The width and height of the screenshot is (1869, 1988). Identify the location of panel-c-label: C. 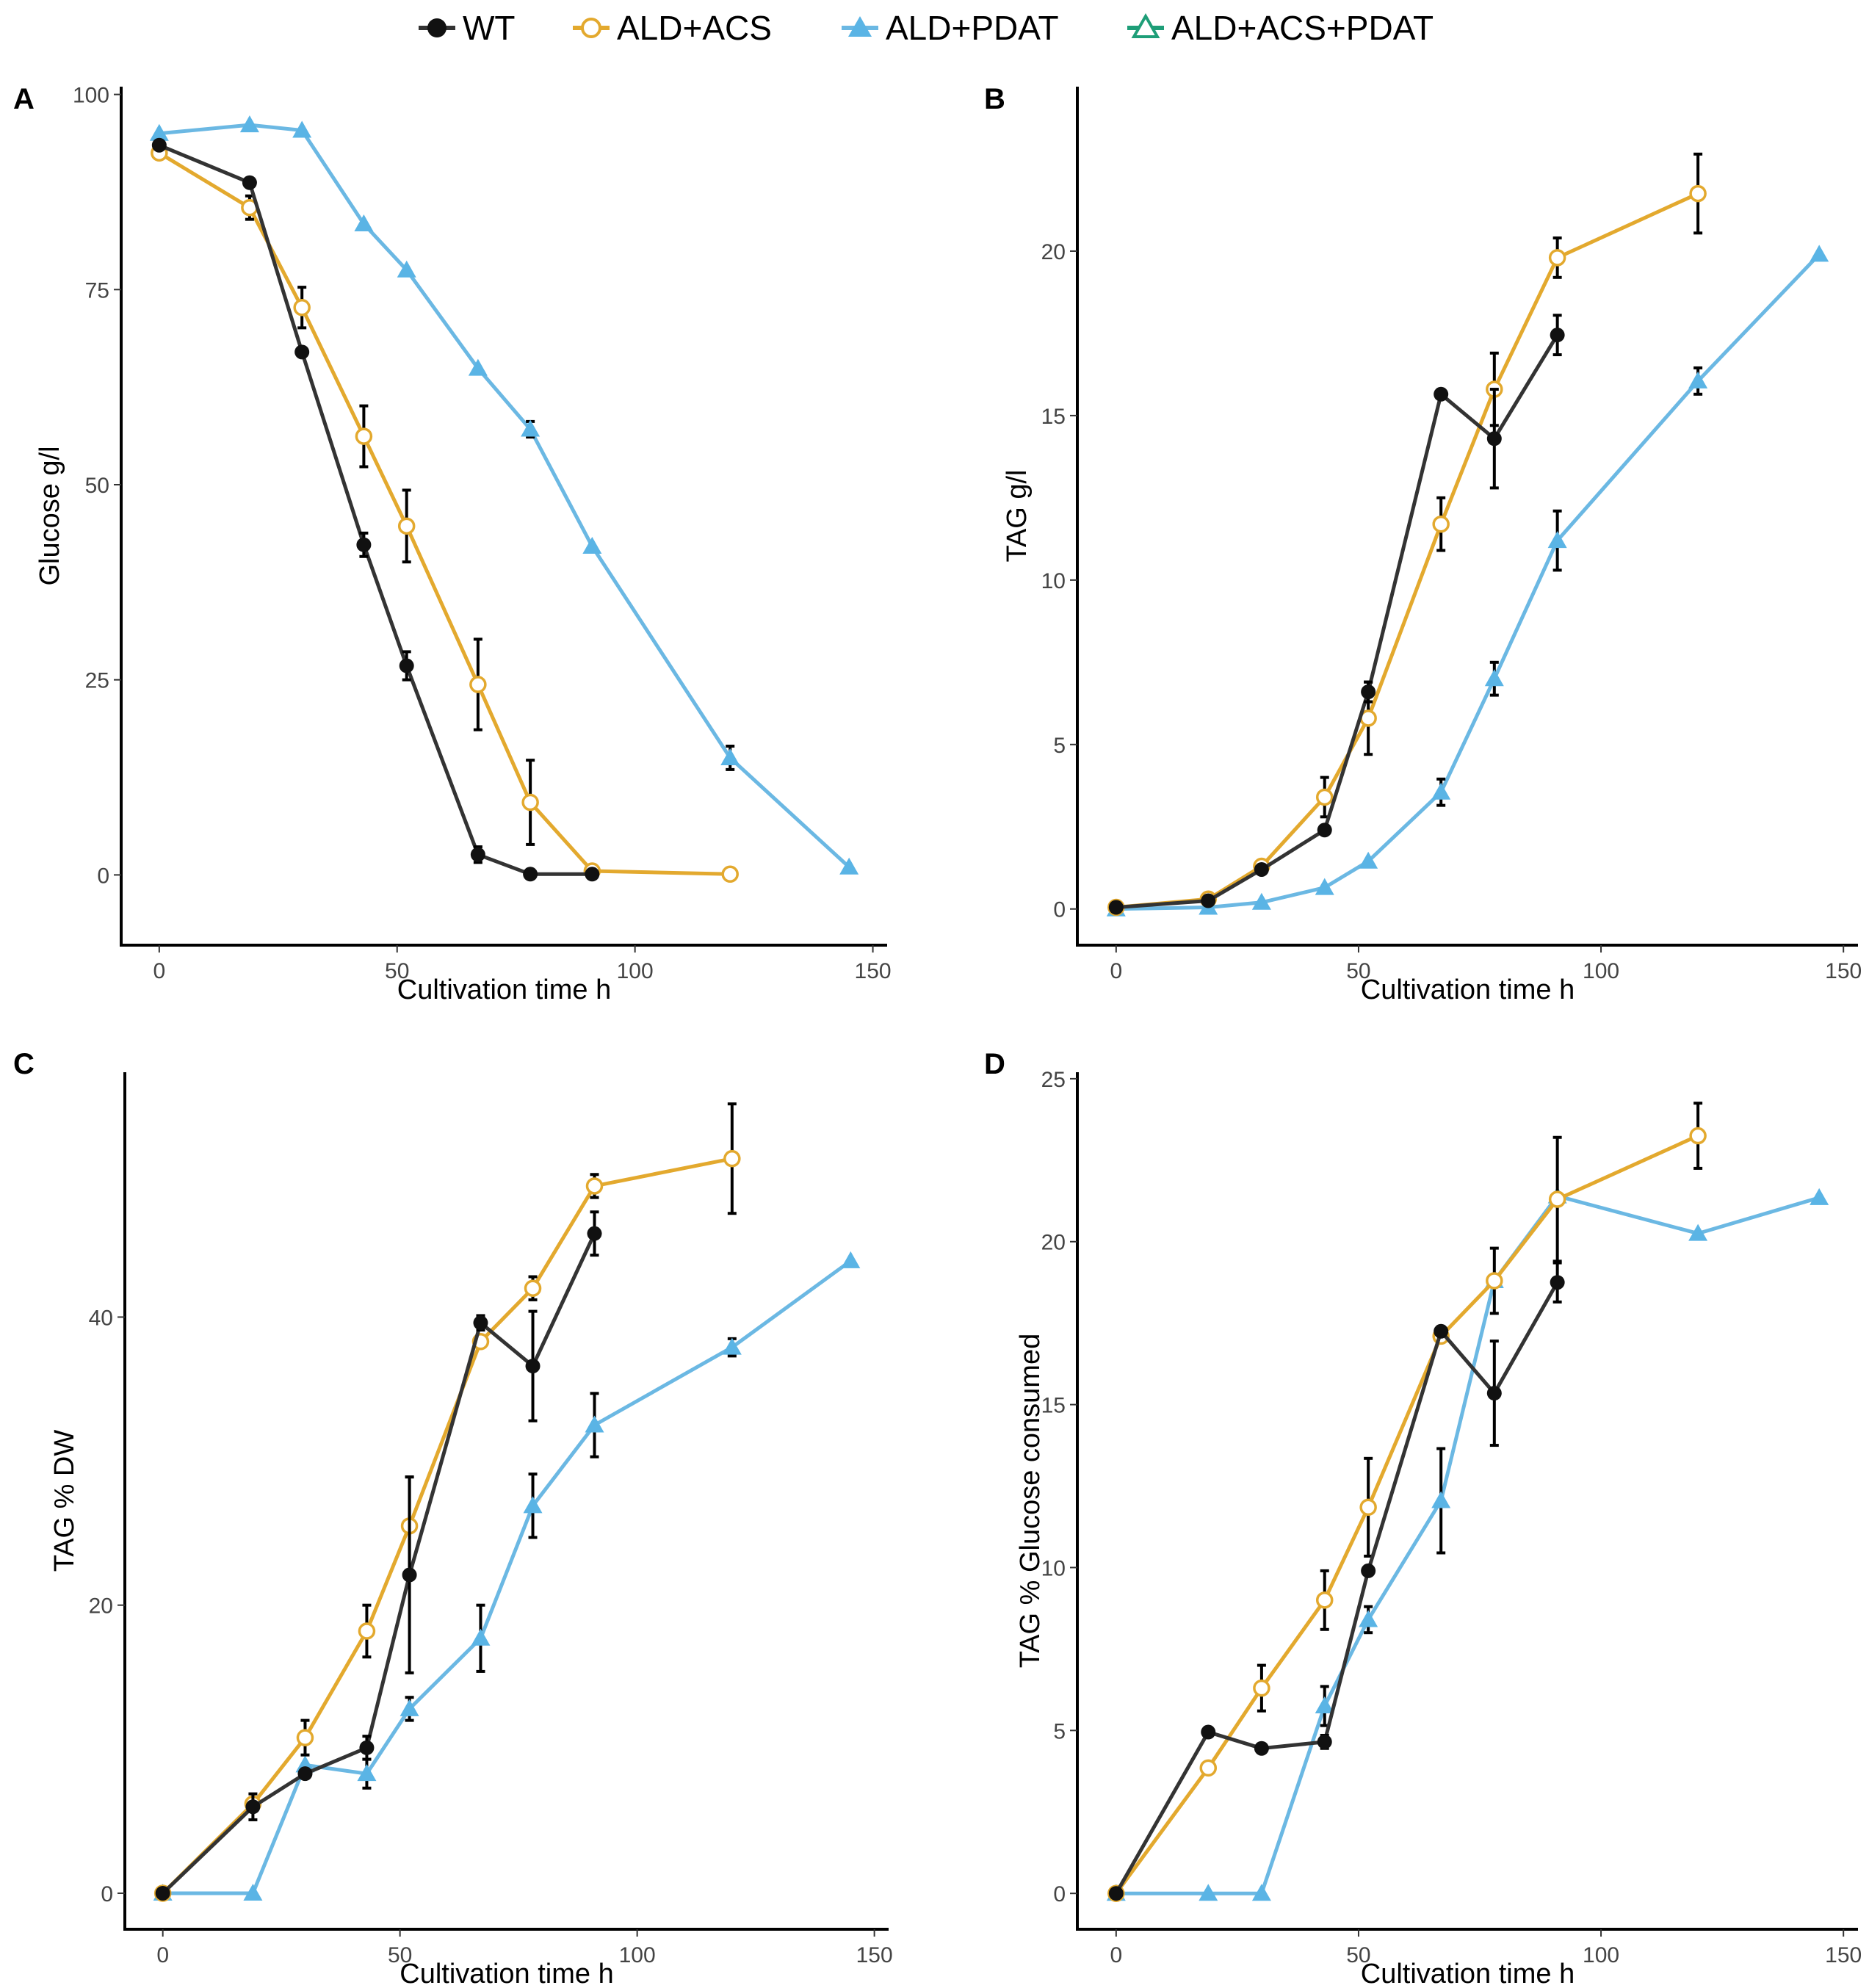
(24, 1064).